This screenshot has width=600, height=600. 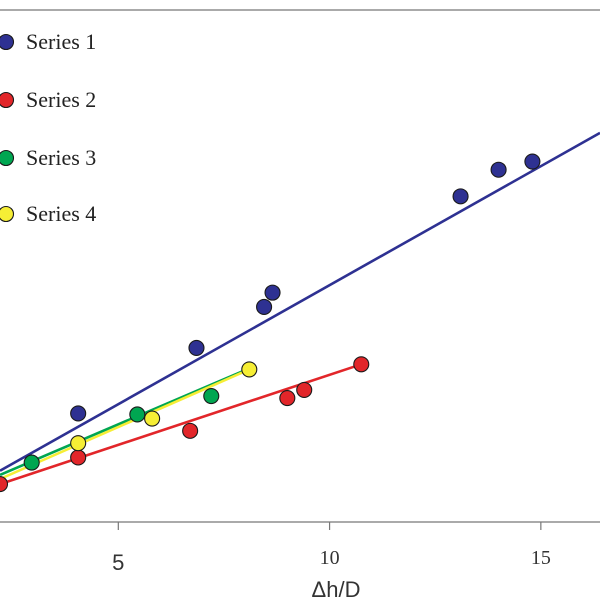 I want to click on x-ticks: 5 10 15, so click(x=331, y=548).